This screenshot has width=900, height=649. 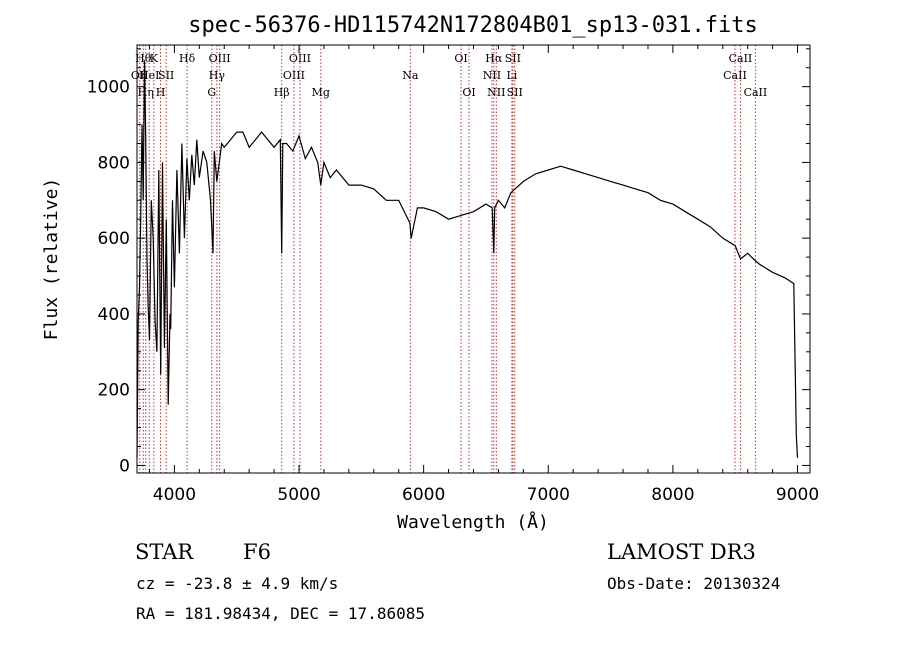 I want to click on object-subclass: F6, so click(x=257, y=552).